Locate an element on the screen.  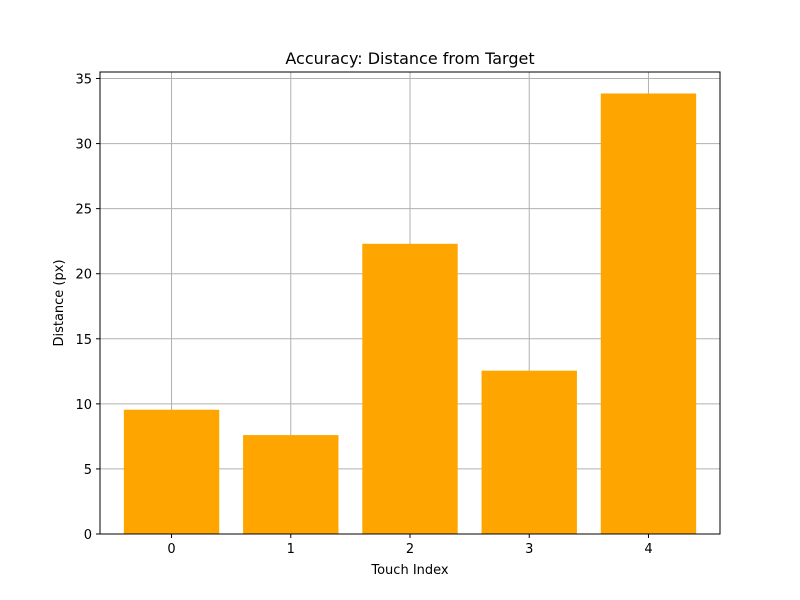
x-tick-label: 1 is located at coordinates (291, 549).